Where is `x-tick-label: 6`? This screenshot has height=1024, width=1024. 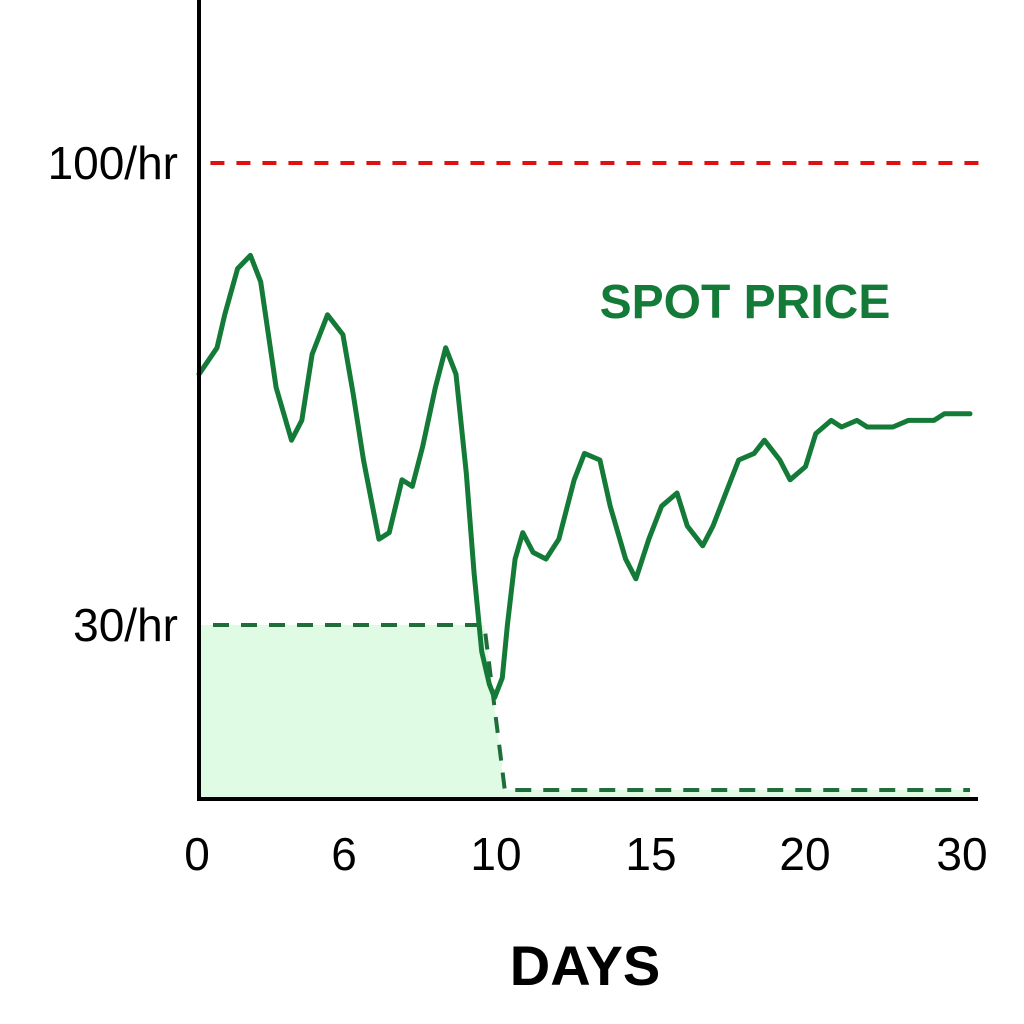 x-tick-label: 6 is located at coordinates (344, 854).